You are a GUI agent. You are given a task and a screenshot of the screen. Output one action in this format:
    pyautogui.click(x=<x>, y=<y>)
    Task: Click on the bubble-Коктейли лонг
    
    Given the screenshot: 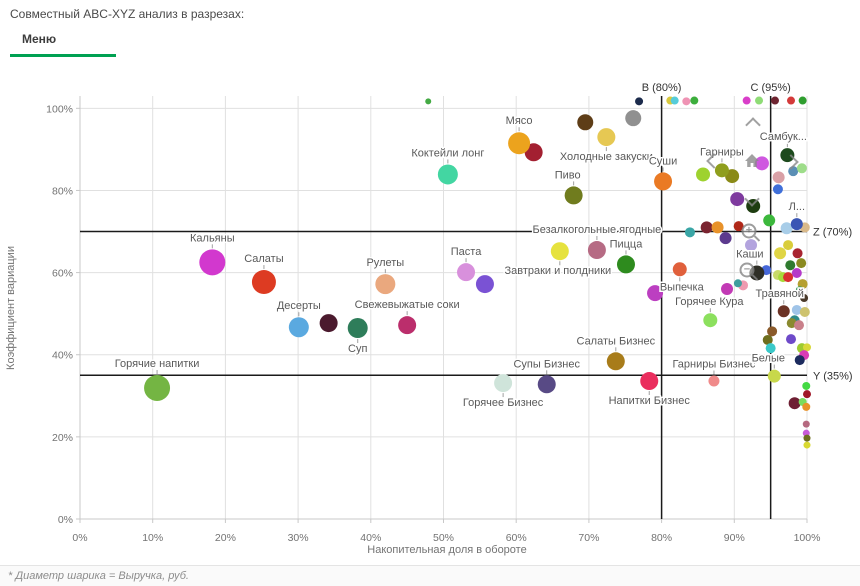 What is the action you would take?
    pyautogui.click(x=447, y=174)
    